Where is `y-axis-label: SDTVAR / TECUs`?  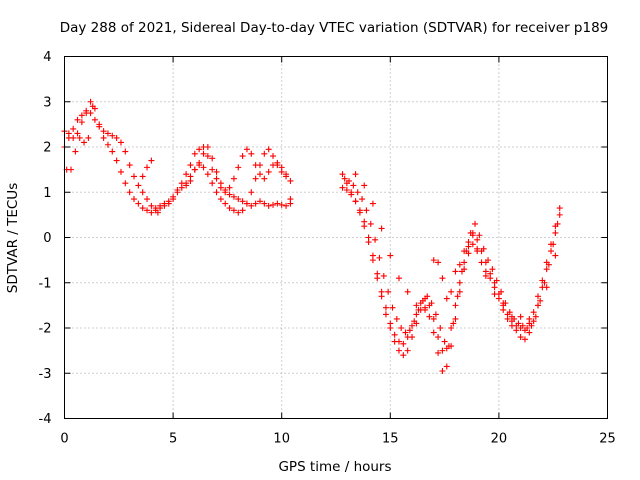 y-axis-label: SDTVAR / TECUs is located at coordinates (13, 238).